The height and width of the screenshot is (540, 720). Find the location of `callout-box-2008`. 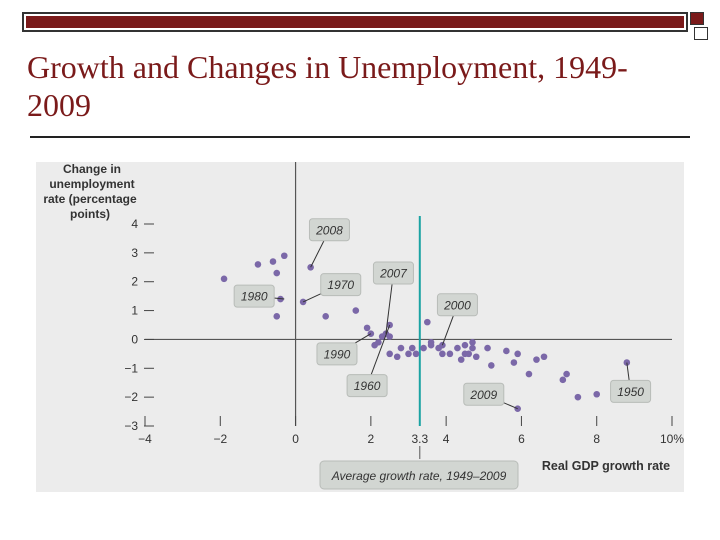

callout-box-2008 is located at coordinates (329, 230).